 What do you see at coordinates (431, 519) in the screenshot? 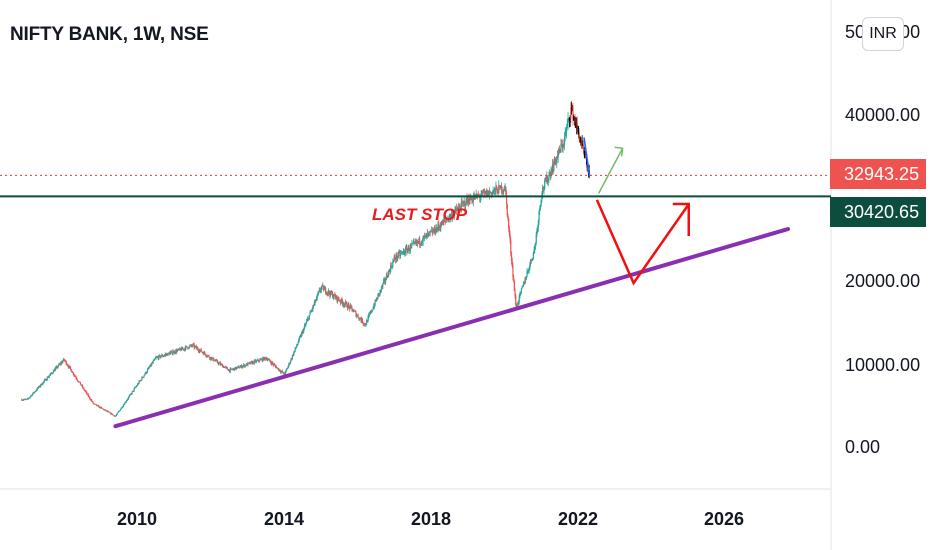
I see `time-tick-2018: 2018` at bounding box center [431, 519].